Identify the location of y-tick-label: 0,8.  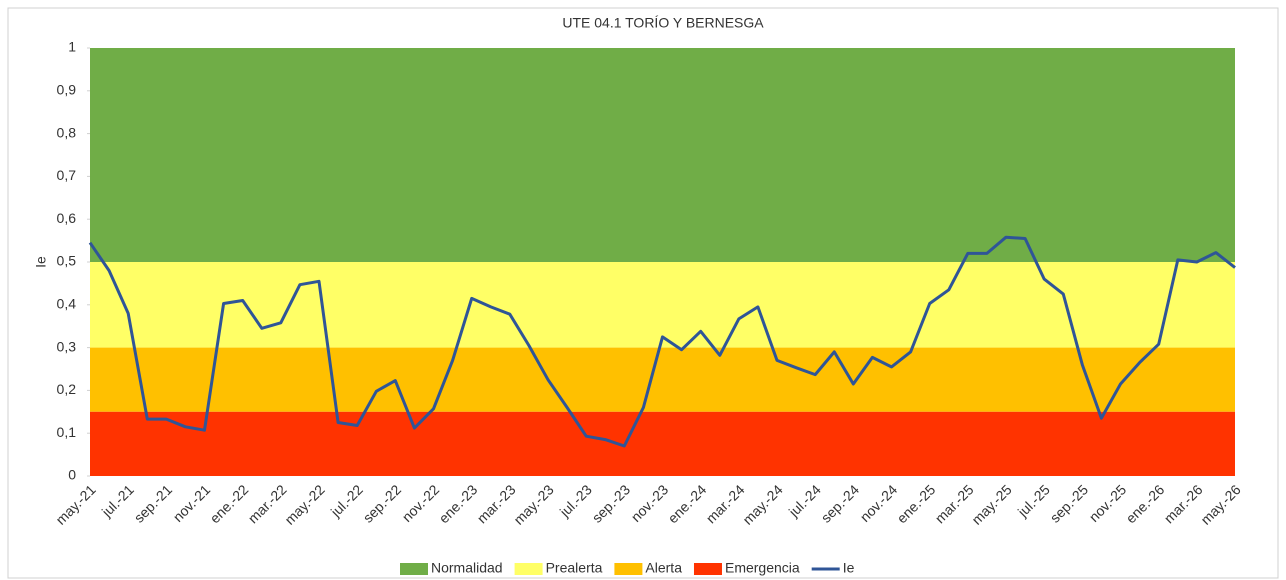
(67, 132).